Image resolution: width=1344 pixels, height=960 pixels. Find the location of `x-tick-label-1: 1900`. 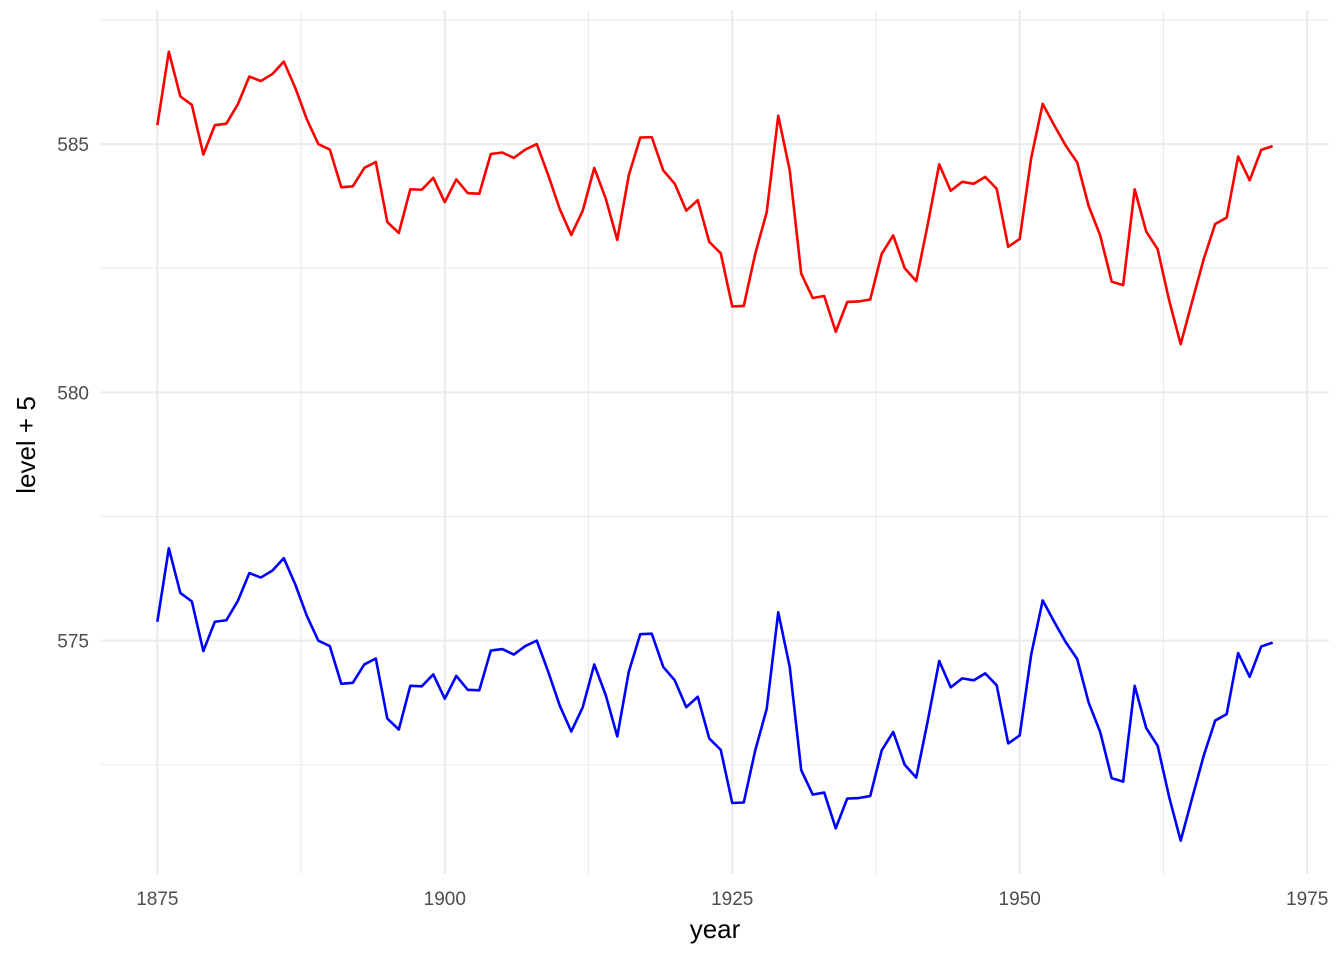

x-tick-label-1: 1900 is located at coordinates (445, 899).